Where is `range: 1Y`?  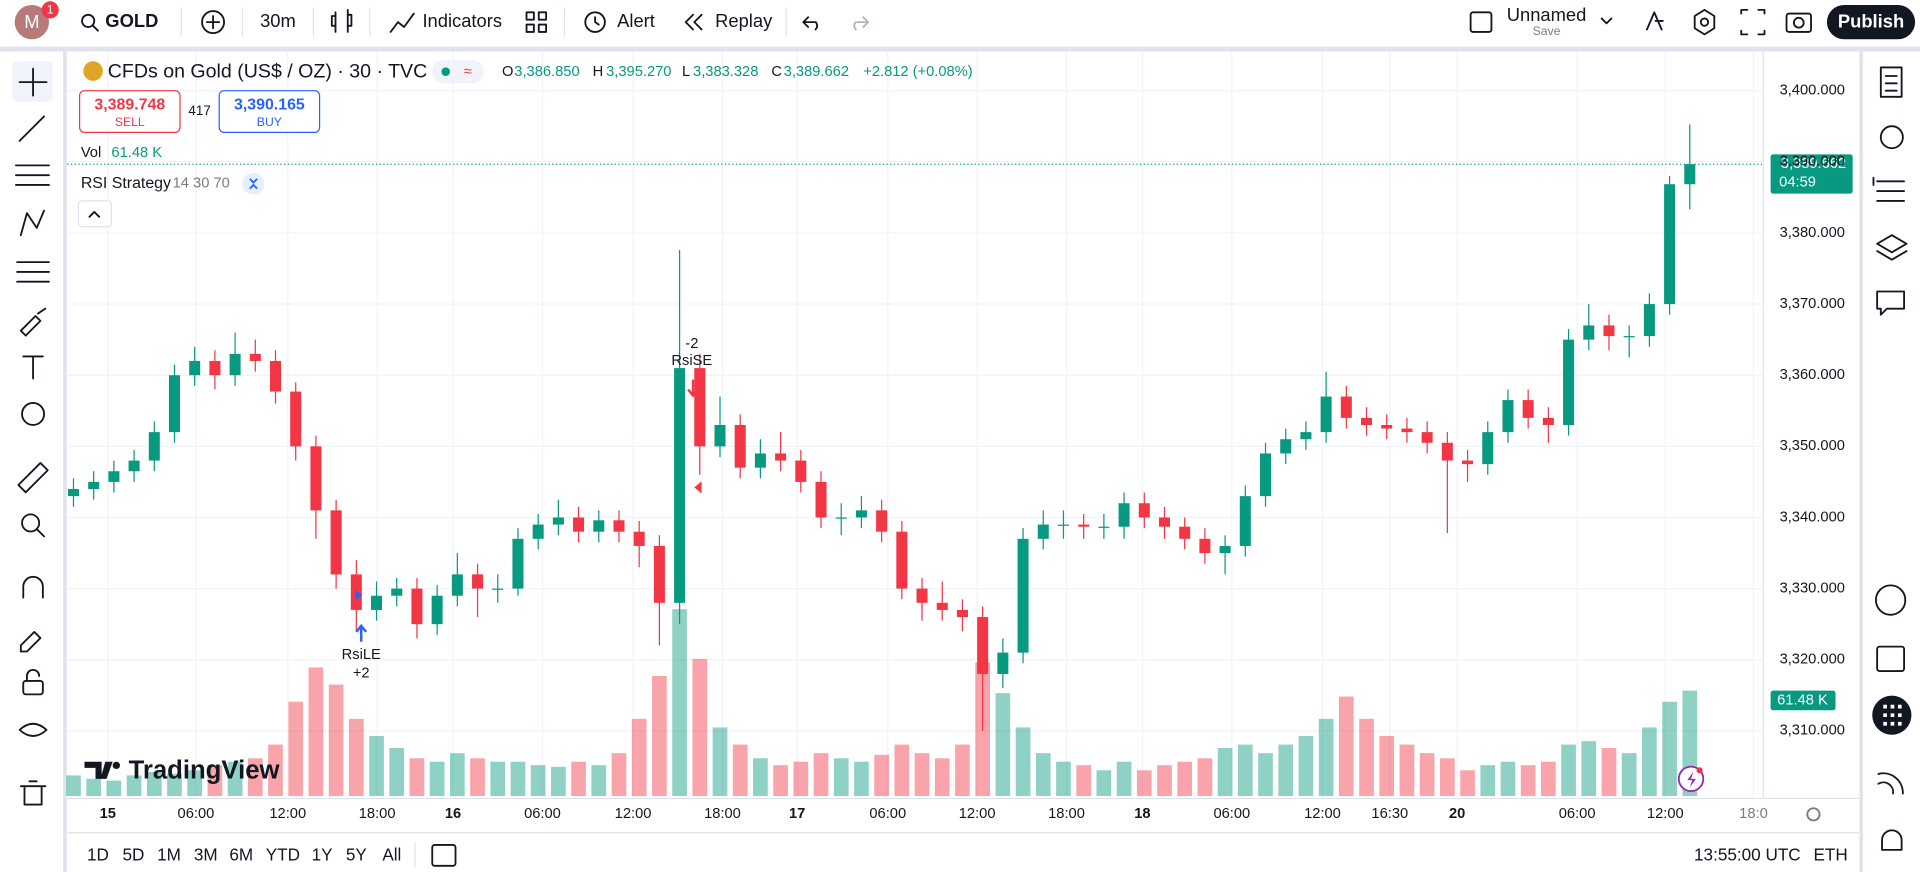
range: 1Y is located at coordinates (323, 855).